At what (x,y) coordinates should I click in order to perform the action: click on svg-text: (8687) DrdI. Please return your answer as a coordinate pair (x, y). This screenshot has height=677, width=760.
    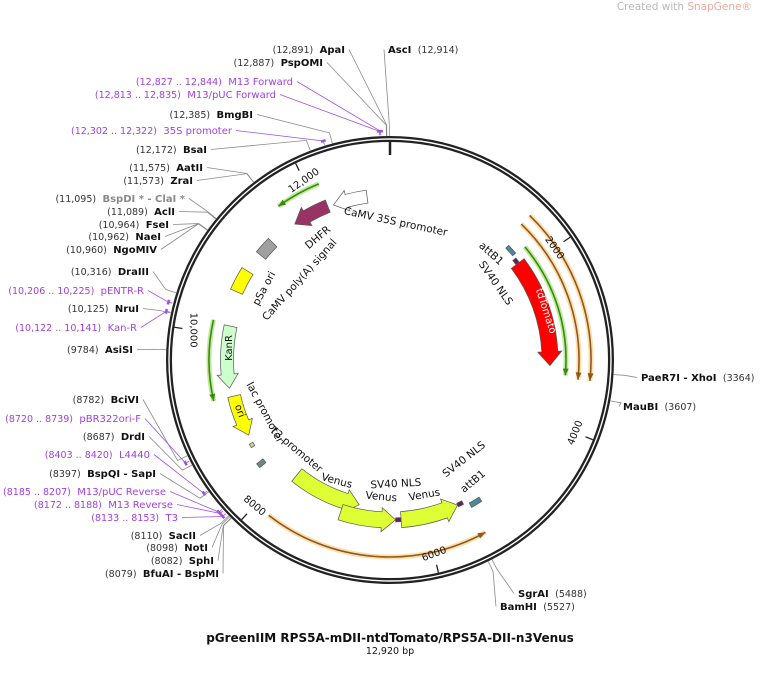
    Looking at the image, I should click on (114, 437).